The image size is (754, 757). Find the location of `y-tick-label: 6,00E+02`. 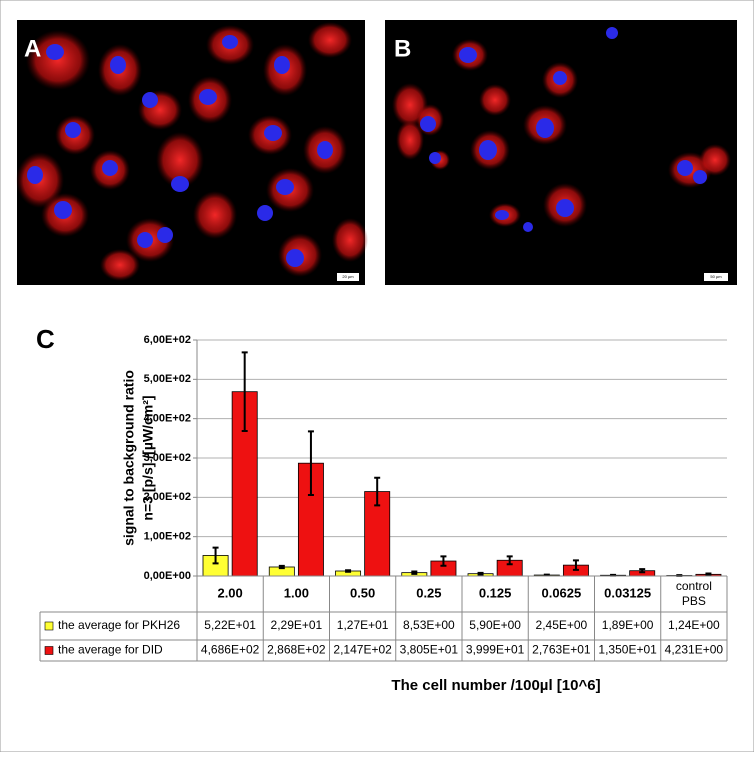

y-tick-label: 6,00E+02 is located at coordinates (167, 340).